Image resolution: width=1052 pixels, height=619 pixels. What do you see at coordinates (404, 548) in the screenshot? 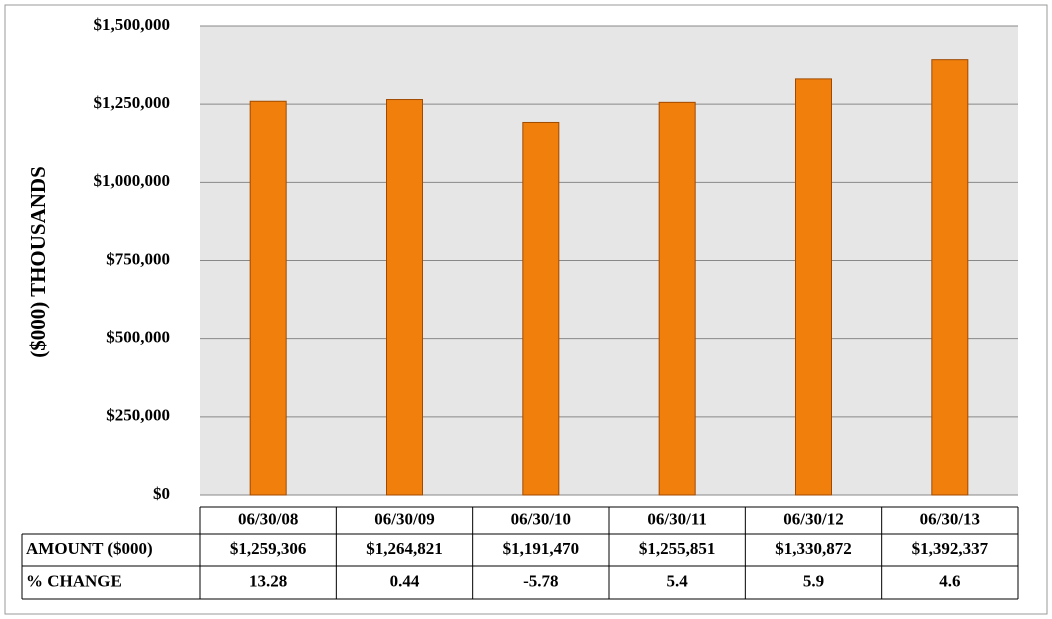
I see `amount-cell: $1,264,821` at bounding box center [404, 548].